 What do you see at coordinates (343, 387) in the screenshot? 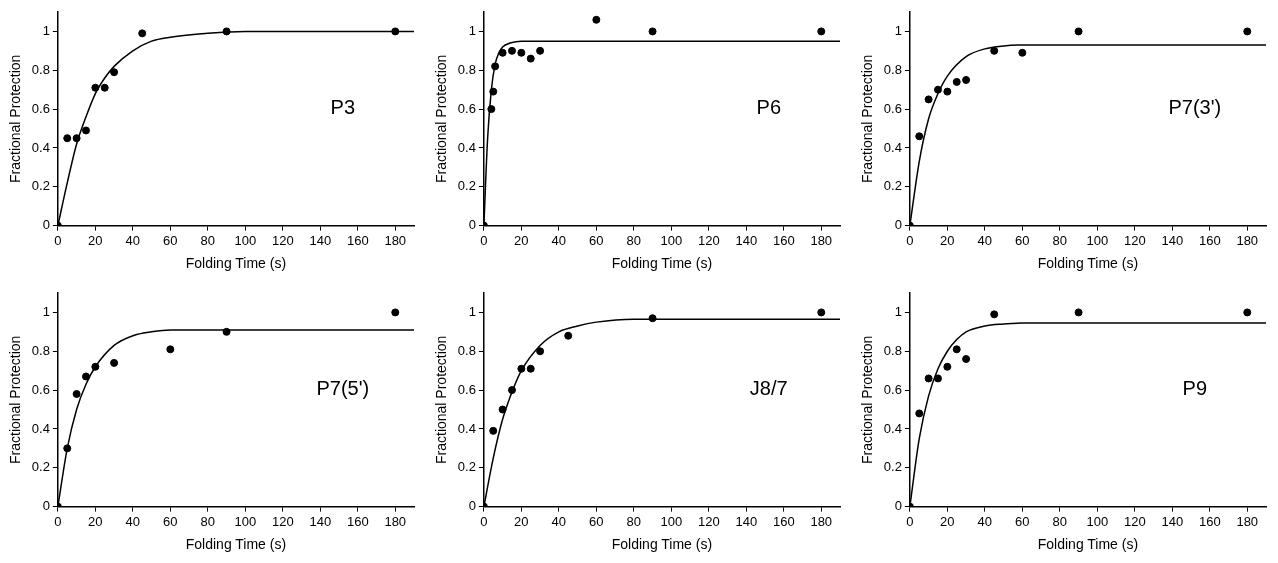
I see `annotation: P7(5')` at bounding box center [343, 387].